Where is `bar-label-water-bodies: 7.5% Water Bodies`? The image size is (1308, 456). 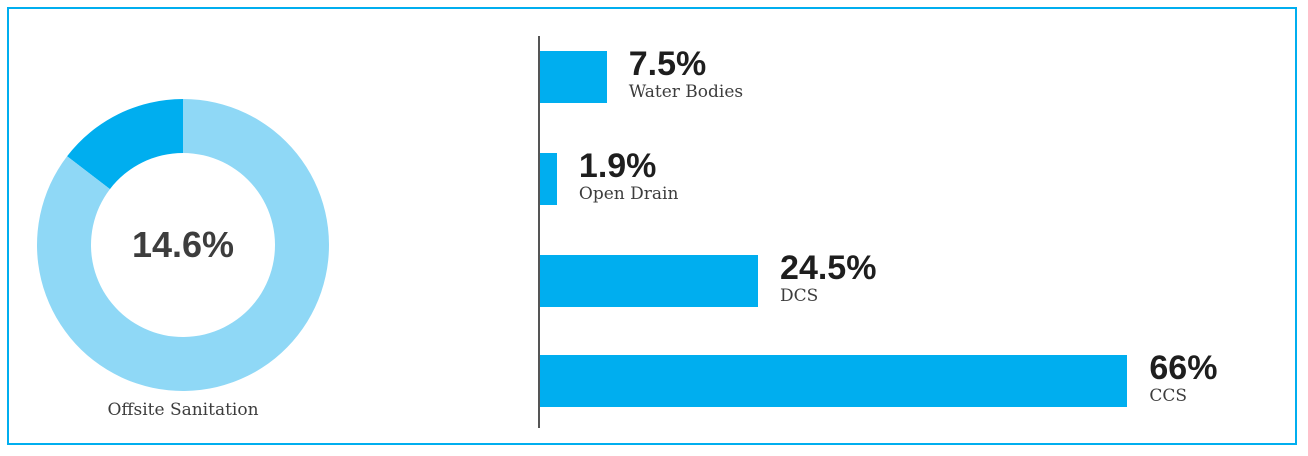 bar-label-water-bodies: 7.5% Water Bodies is located at coordinates (686, 74).